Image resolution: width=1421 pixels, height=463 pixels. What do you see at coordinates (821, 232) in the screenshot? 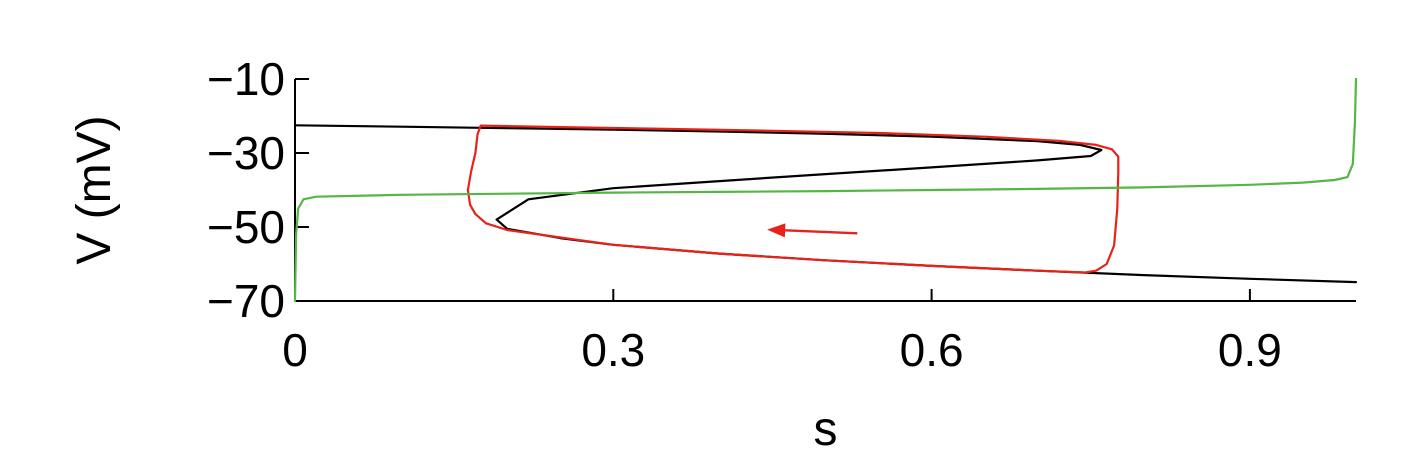
I see `direction-arrow-shaft` at bounding box center [821, 232].